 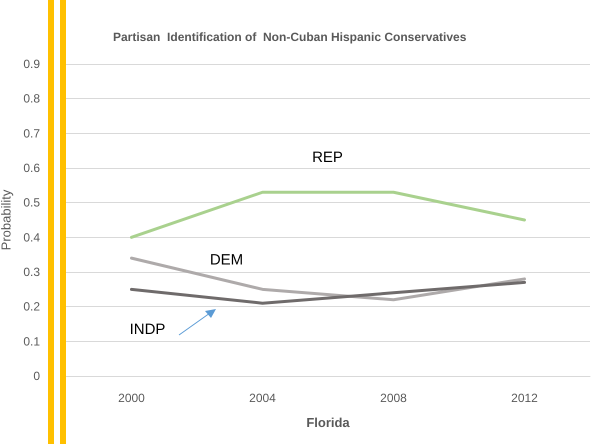 What do you see at coordinates (328, 292) in the screenshot?
I see `line-series` at bounding box center [328, 292].